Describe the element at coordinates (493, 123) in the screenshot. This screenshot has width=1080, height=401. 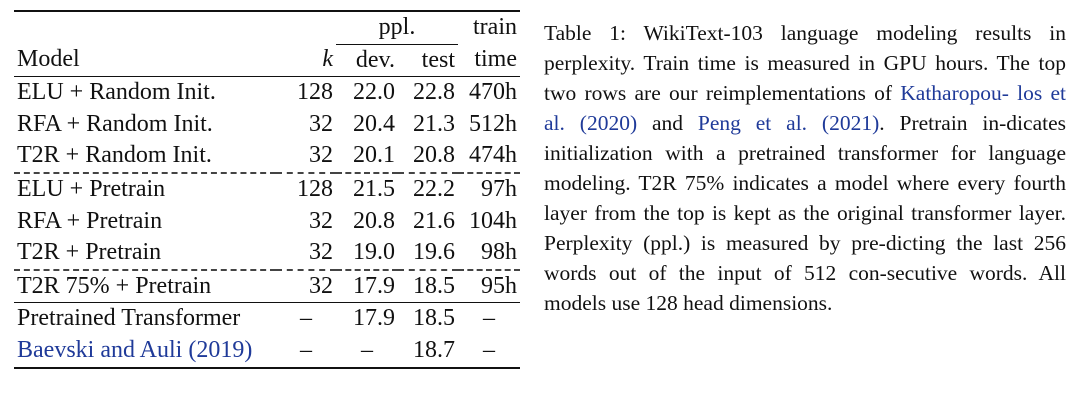
I see `cell-time: 512h` at that location.